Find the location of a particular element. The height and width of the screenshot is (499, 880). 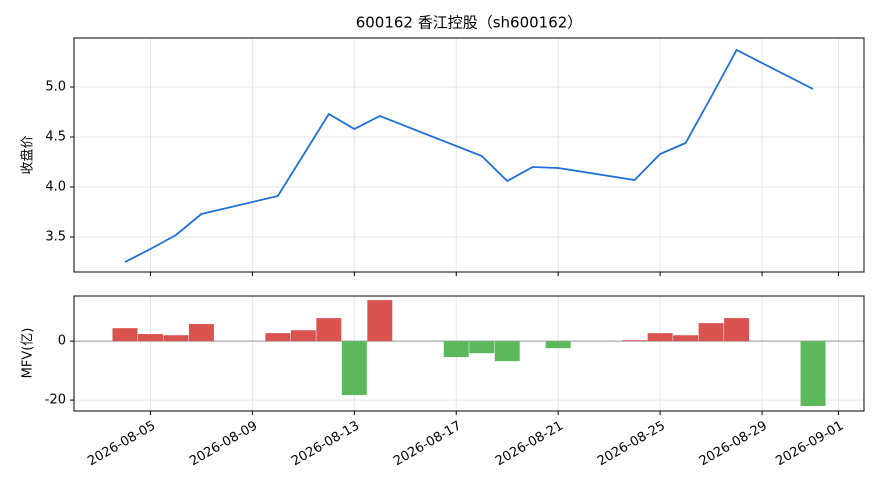

y-tick-label: -20 is located at coordinates (55, 400).